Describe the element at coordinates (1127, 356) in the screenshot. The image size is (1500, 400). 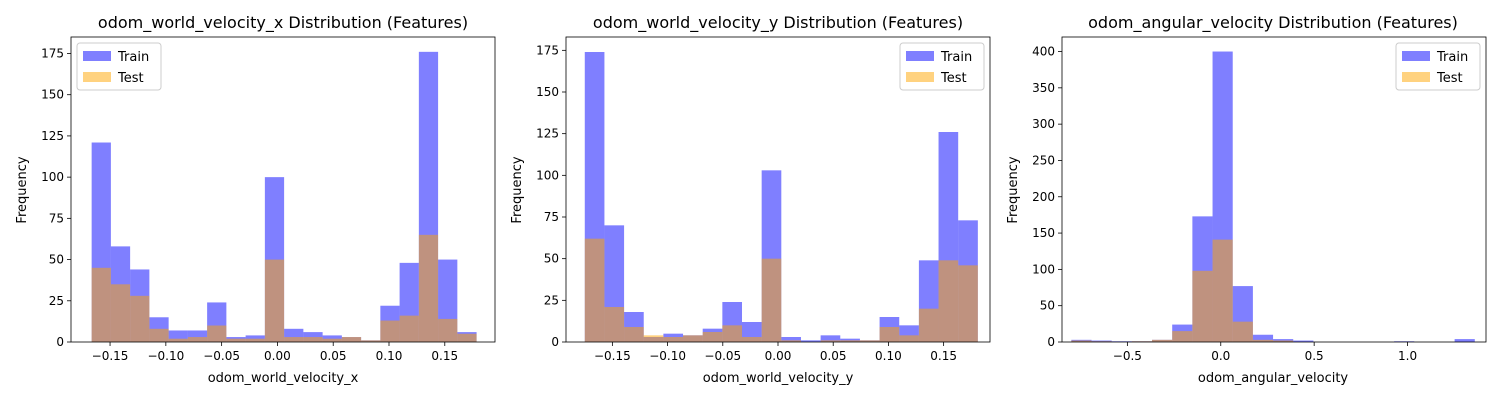
I see `x-tick-label: −0.5` at that location.